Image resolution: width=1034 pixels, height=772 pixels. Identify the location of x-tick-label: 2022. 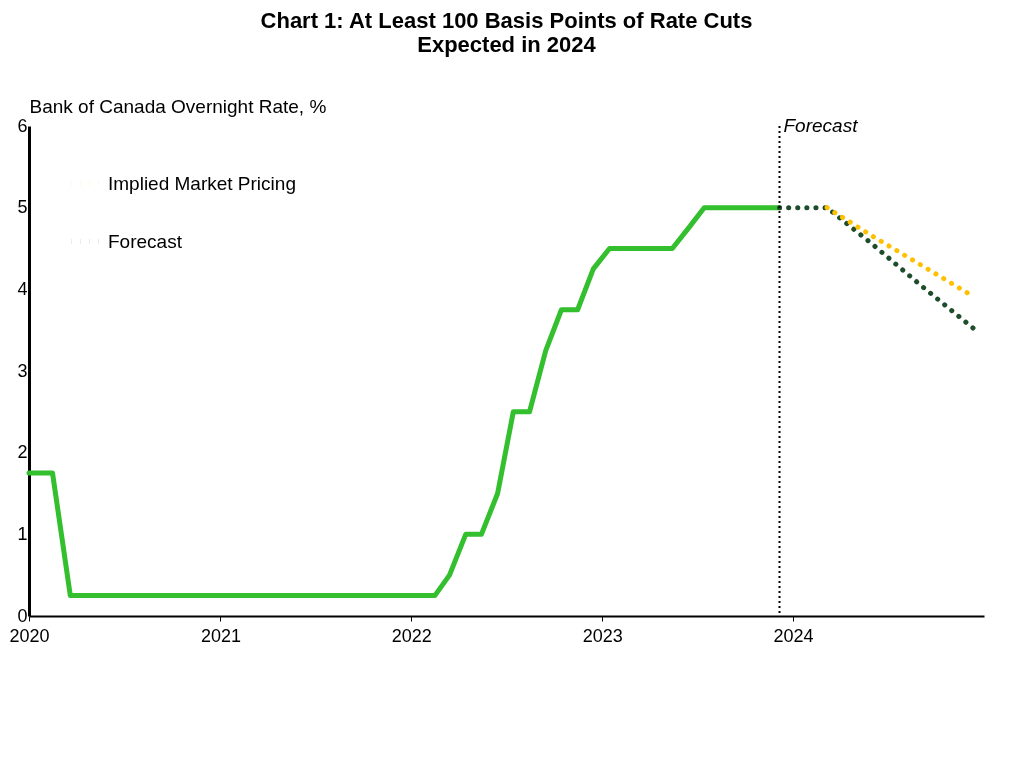
(411, 635).